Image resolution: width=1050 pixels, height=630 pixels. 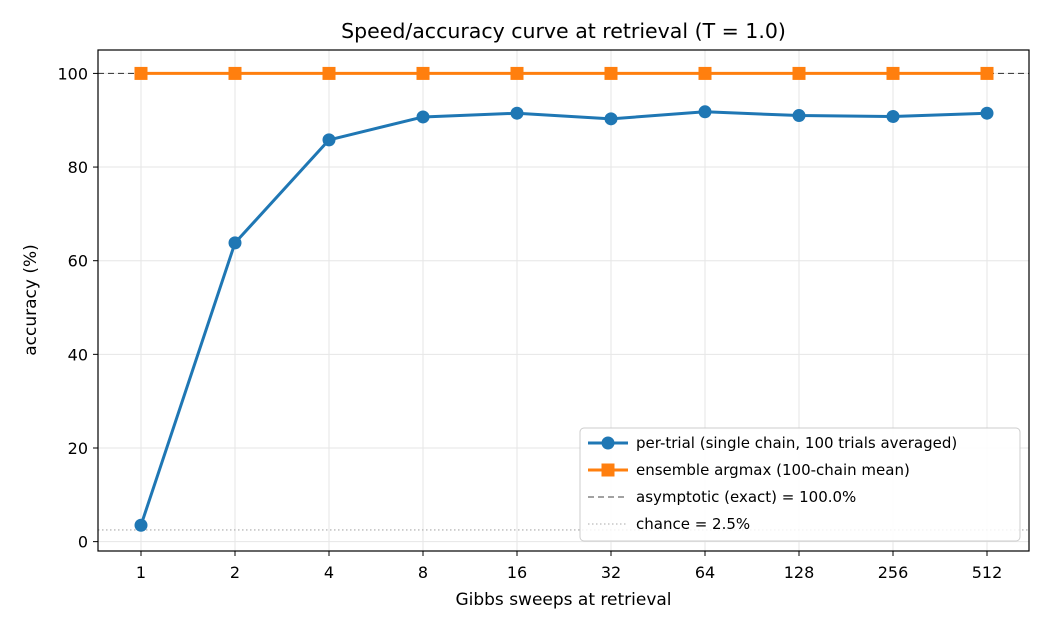 I want to click on x-tick-label: 256, so click(x=893, y=572).